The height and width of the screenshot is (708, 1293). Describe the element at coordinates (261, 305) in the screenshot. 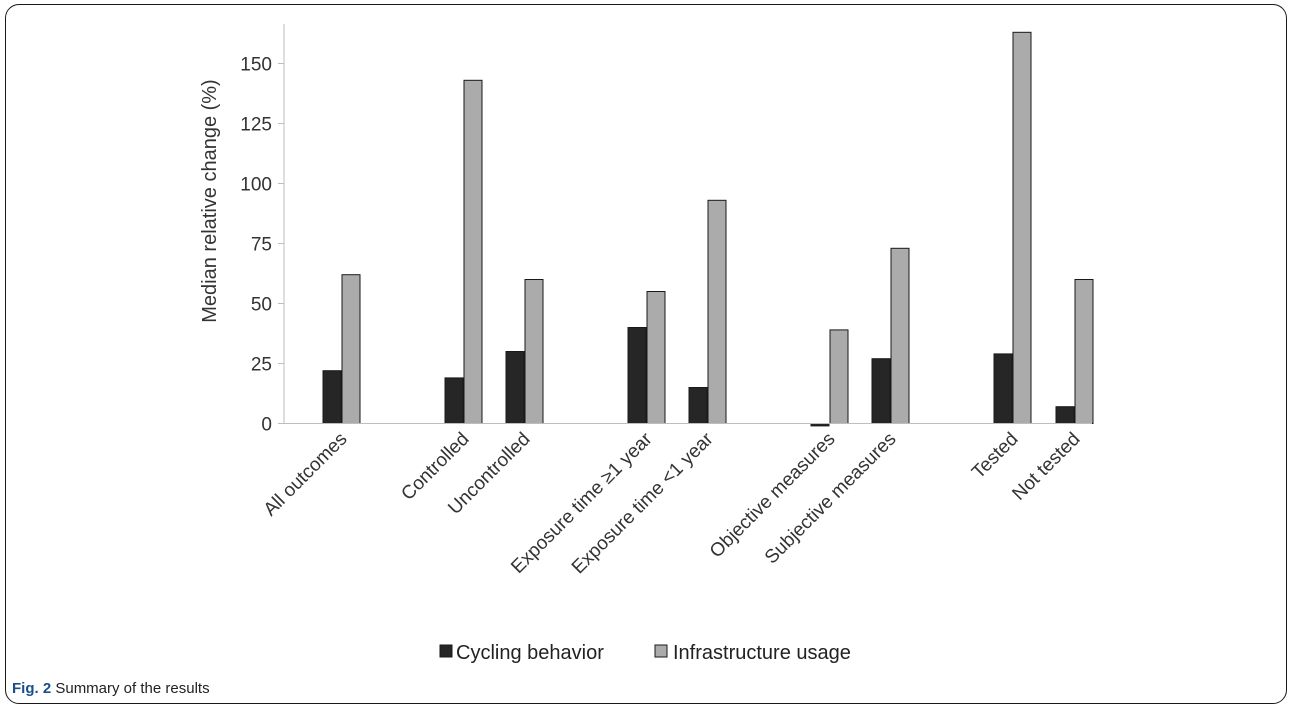

I see `y-tick-label: 50` at that location.